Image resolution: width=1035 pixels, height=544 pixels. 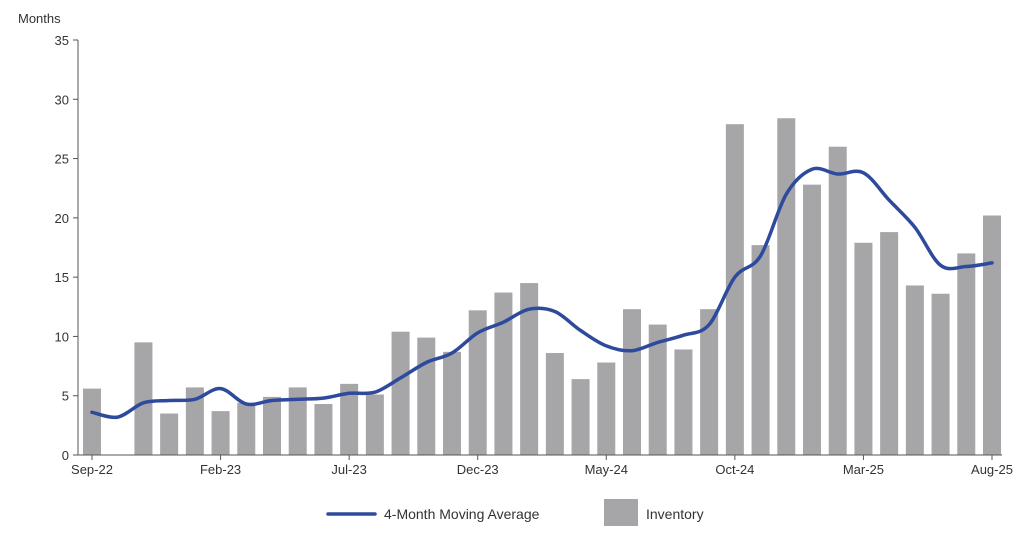 I want to click on x-tick-label: May-24, so click(x=606, y=469).